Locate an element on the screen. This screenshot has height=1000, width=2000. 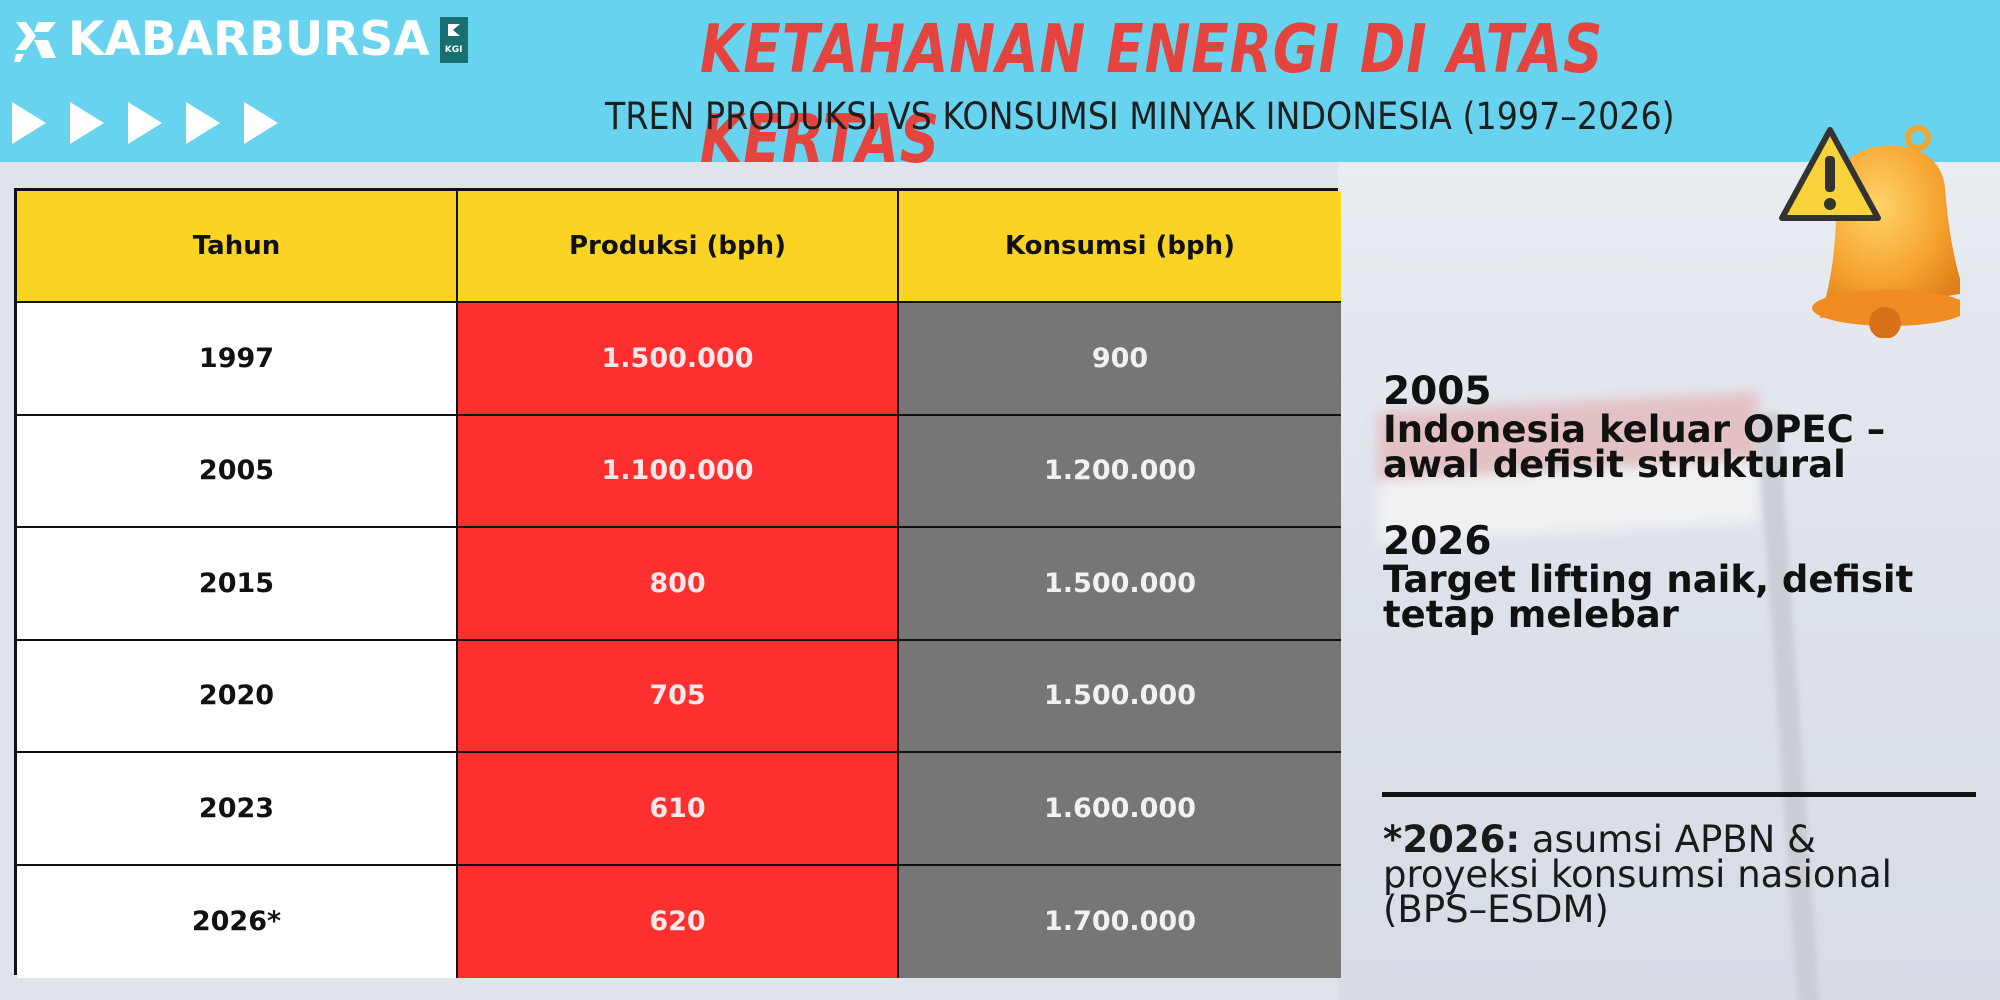
badge-text: KGI is located at coordinates (453, 50).